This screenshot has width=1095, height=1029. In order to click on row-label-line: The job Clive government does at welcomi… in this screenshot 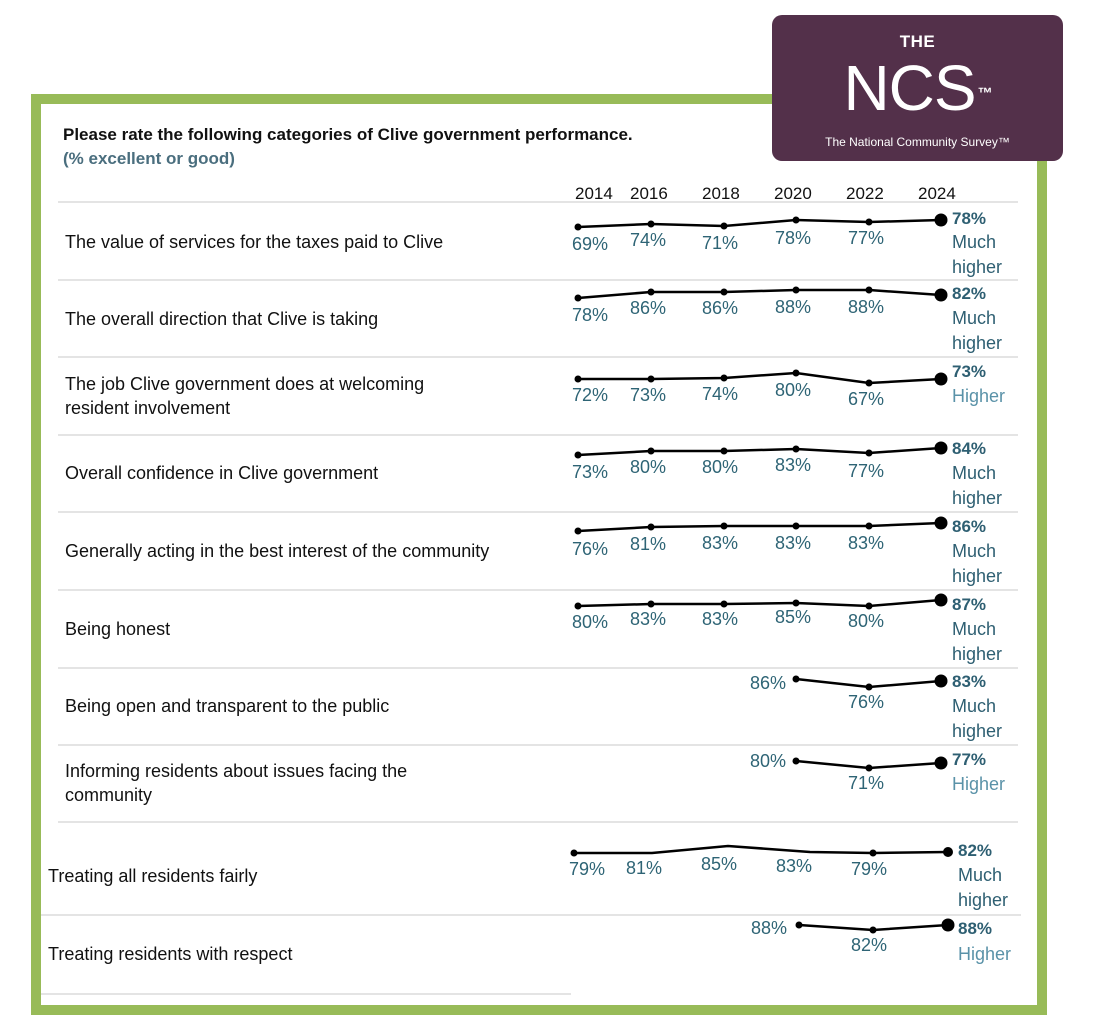, I will do `click(245, 384)`.